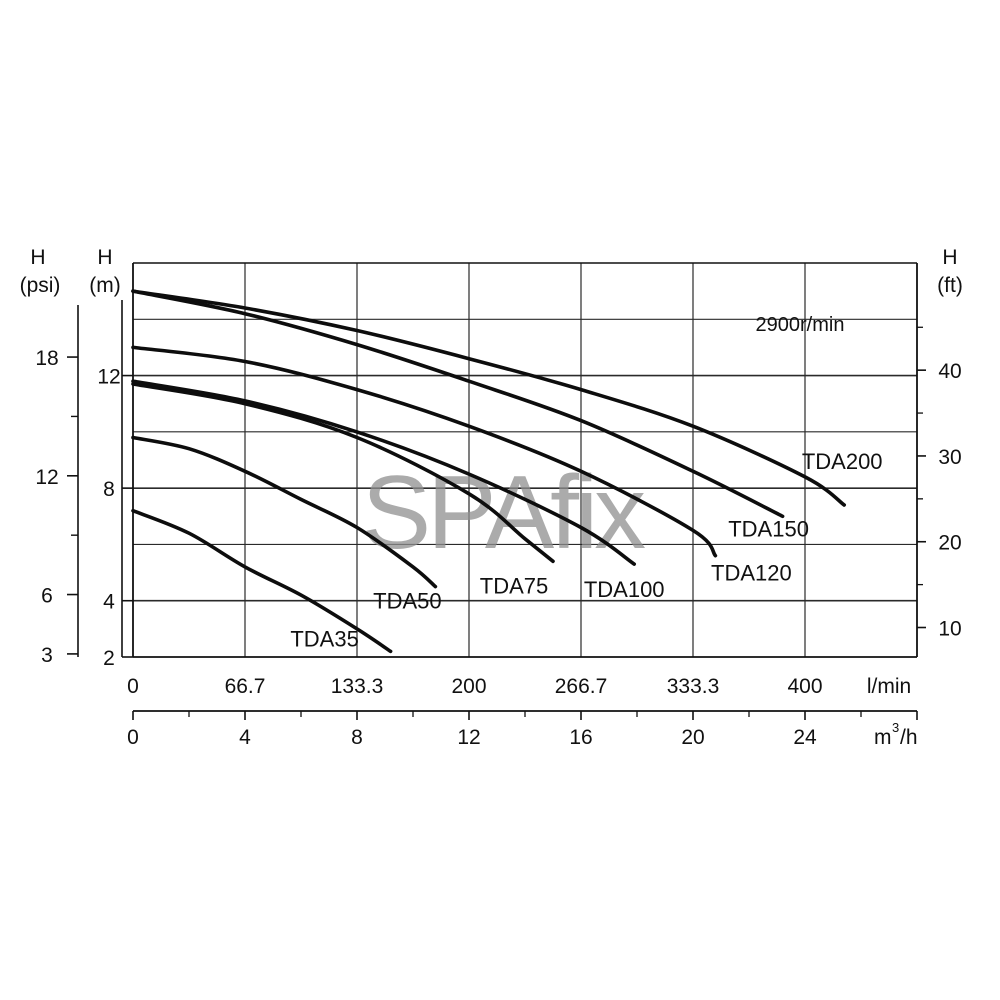 The width and height of the screenshot is (1000, 1000). What do you see at coordinates (104, 285) in the screenshot?
I see `y-axis-m-unit: (m)` at bounding box center [104, 285].